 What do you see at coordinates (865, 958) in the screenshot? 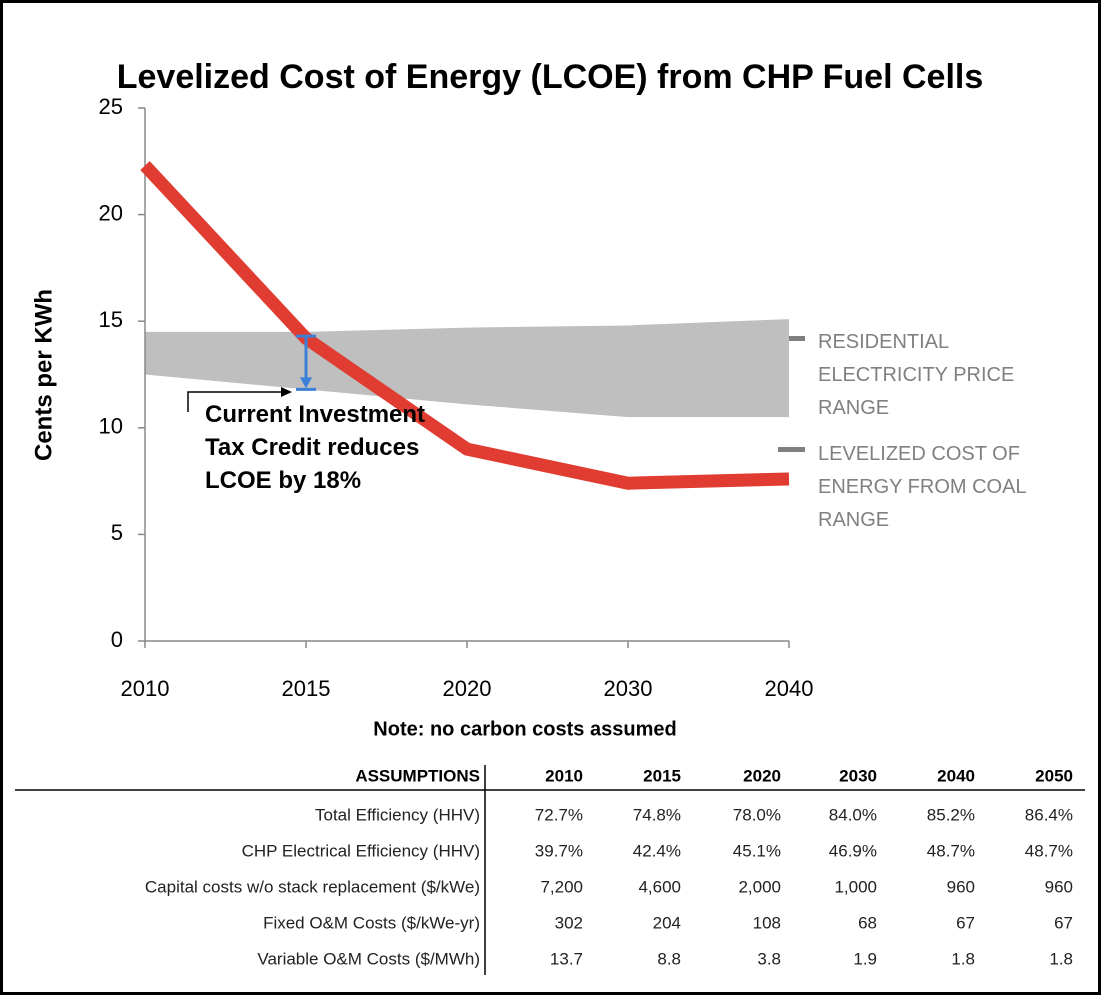
I see `table-cell: 1.9` at bounding box center [865, 958].